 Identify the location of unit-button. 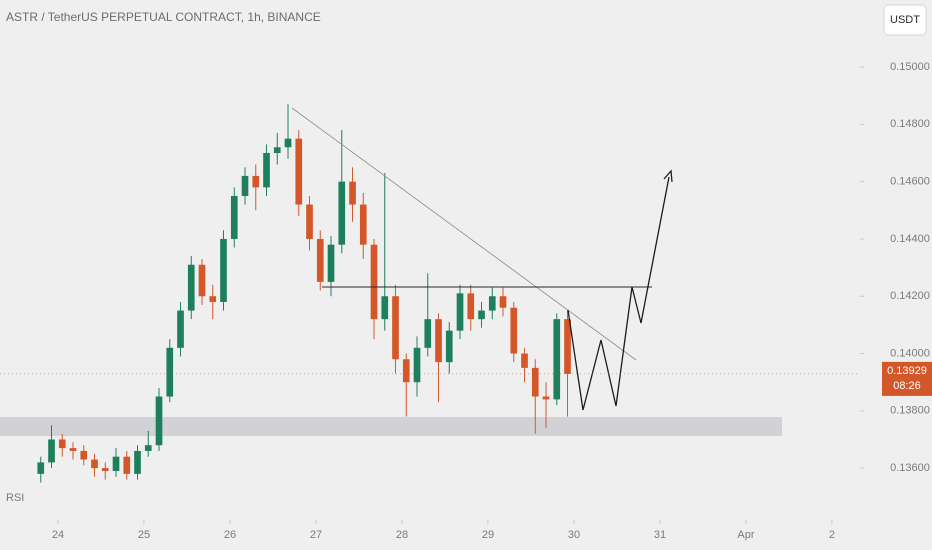
(905, 20).